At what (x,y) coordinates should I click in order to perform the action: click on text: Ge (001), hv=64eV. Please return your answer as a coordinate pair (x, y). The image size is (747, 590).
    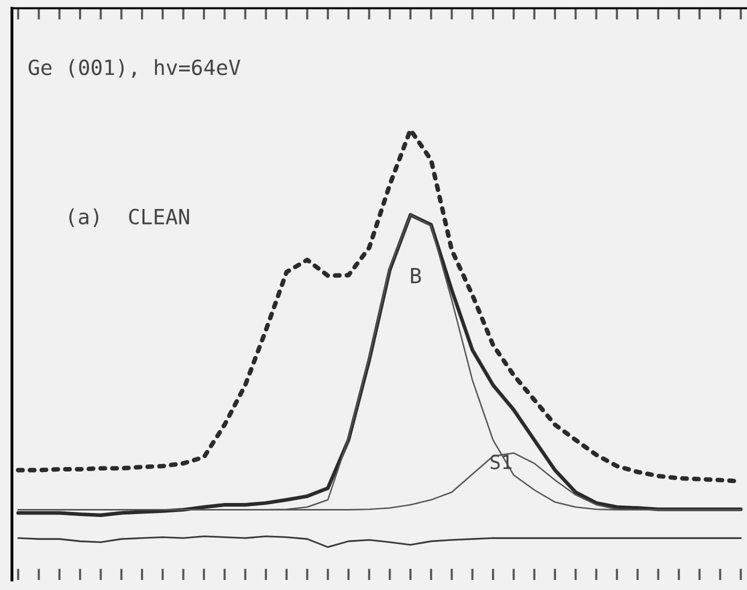
    Looking at the image, I should click on (134, 68).